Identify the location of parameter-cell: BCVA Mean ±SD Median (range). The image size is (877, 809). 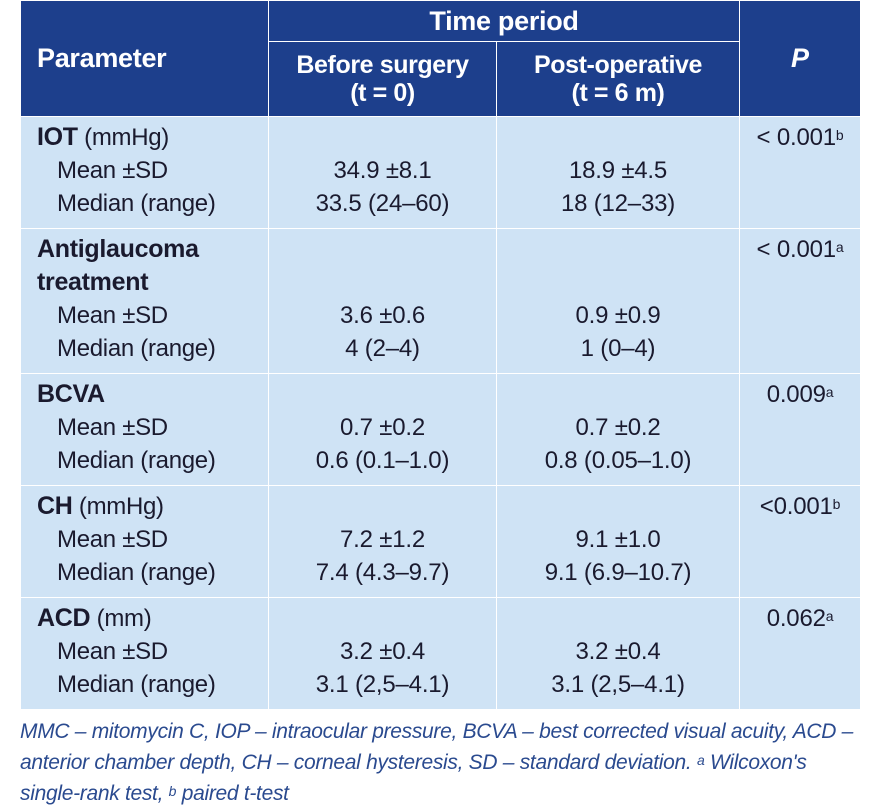
(144, 429).